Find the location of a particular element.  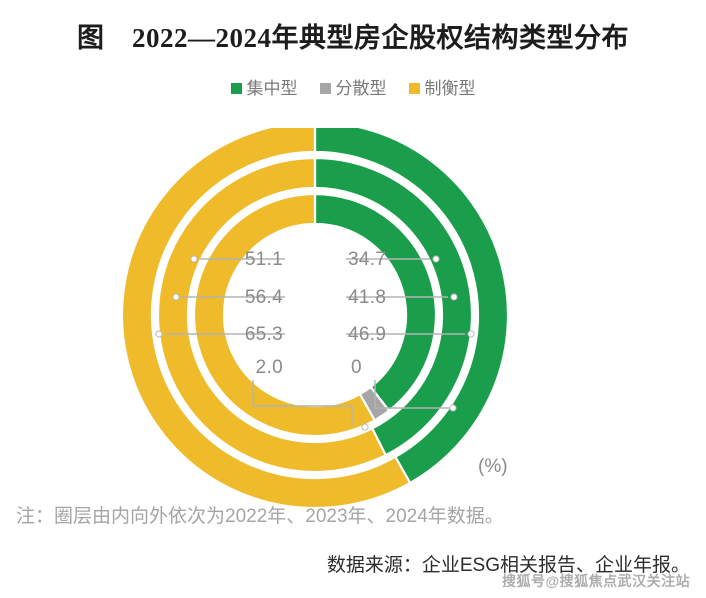

leader-lines-group is located at coordinates (315, 343).